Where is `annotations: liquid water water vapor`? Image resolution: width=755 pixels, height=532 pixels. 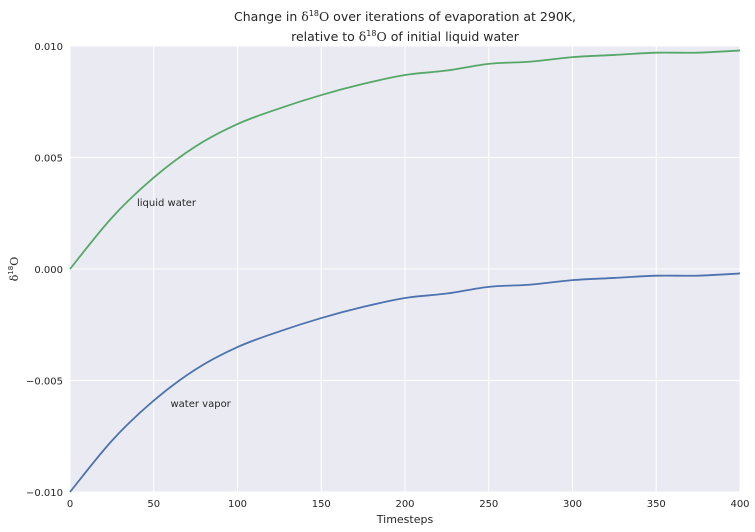 annotations: liquid water water vapor is located at coordinates (184, 304).